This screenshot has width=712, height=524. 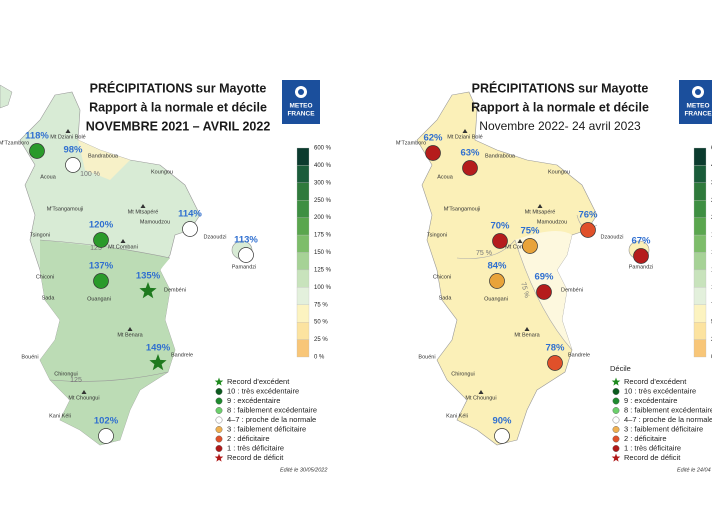 What do you see at coordinates (540, 212) in the screenshot?
I see `place-name: Mt Mtsapéré` at bounding box center [540, 212].